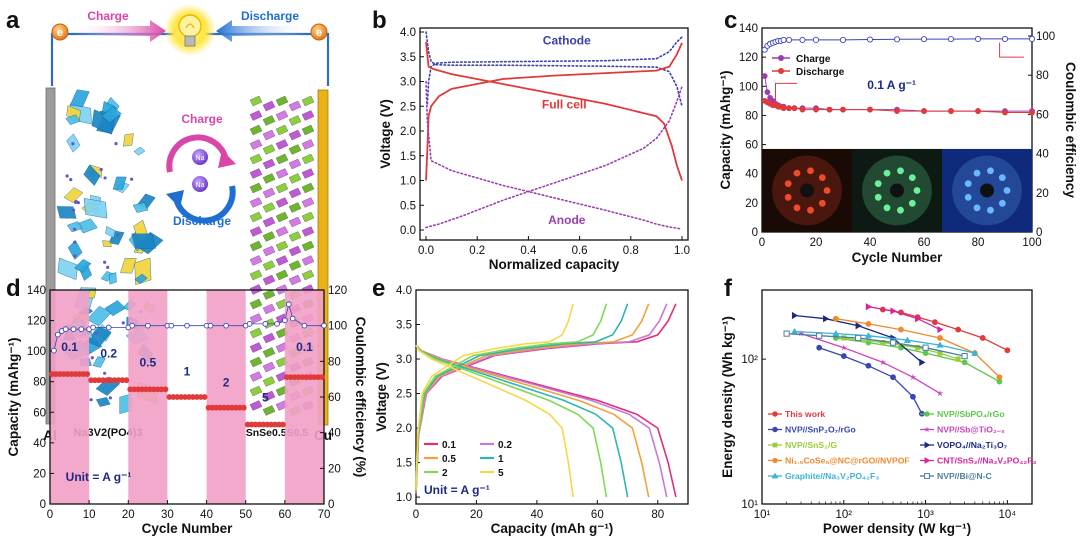  What do you see at coordinates (878, 184) in the screenshot?
I see `image-led-green` at bounding box center [878, 184].